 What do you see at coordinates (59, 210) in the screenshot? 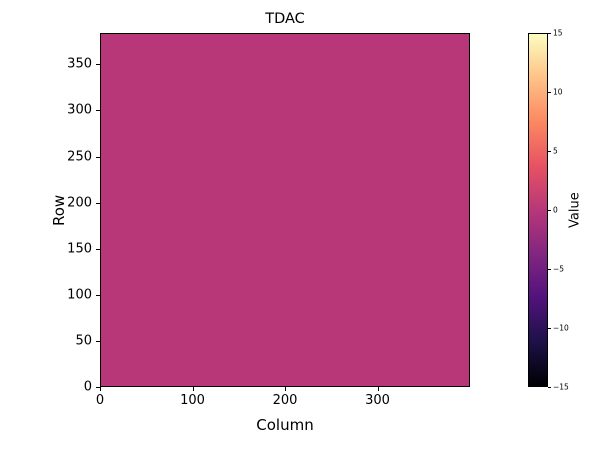
I see `y-axis-label: Row` at bounding box center [59, 210].